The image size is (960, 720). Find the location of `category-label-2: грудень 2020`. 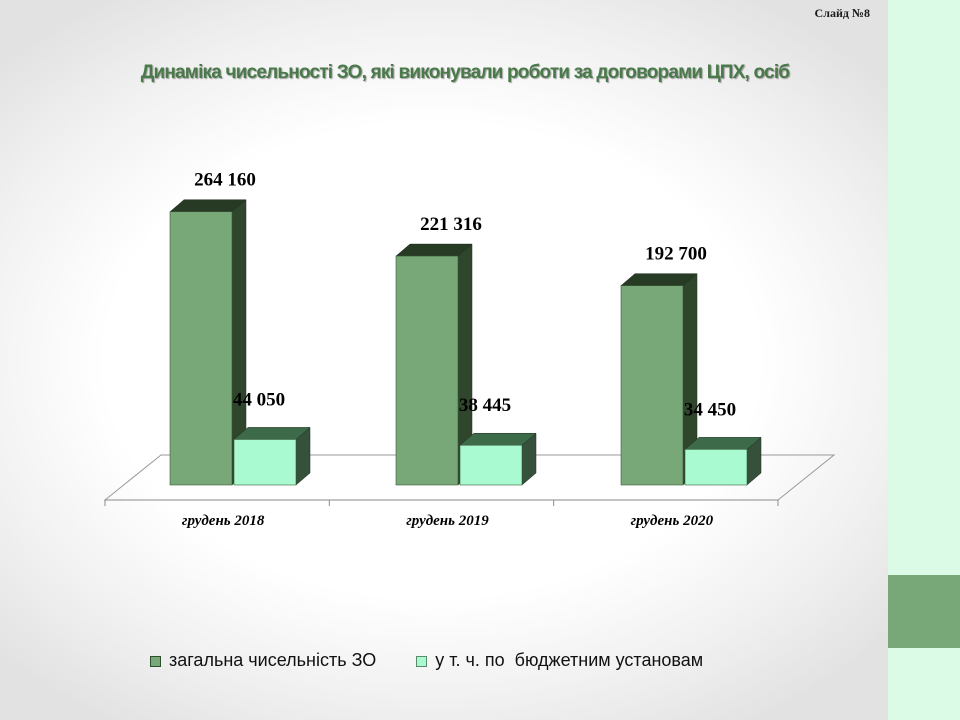

category-label-2: грудень 2020 is located at coordinates (672, 521).